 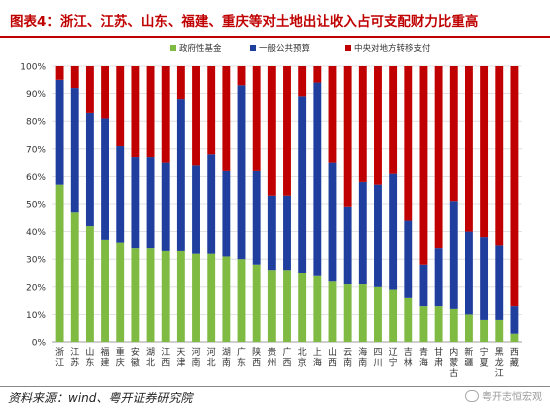 What do you see at coordinates (39, 344) in the screenshot?
I see `y-tick-label: 0%` at bounding box center [39, 344].